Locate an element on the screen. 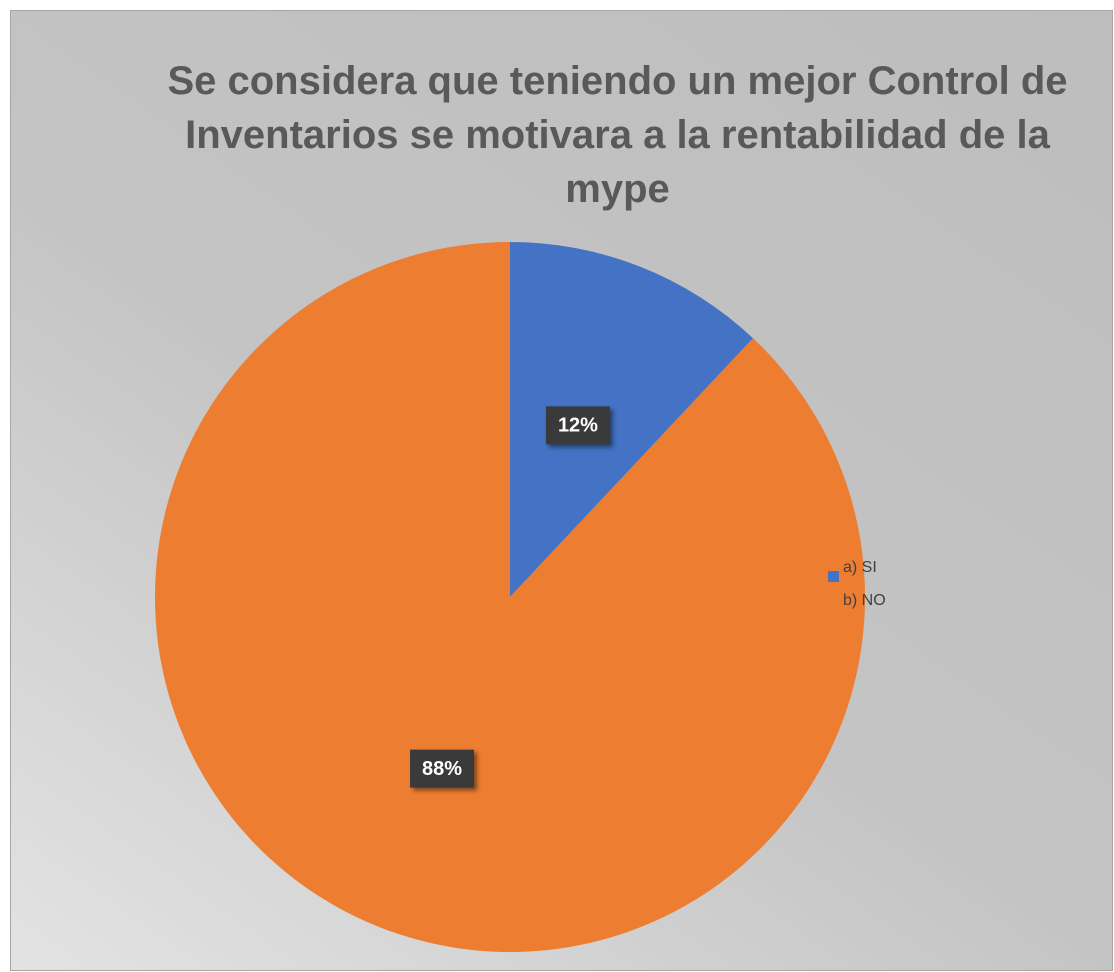 This screenshot has width=1114, height=972. data-label: 12% is located at coordinates (577, 425).